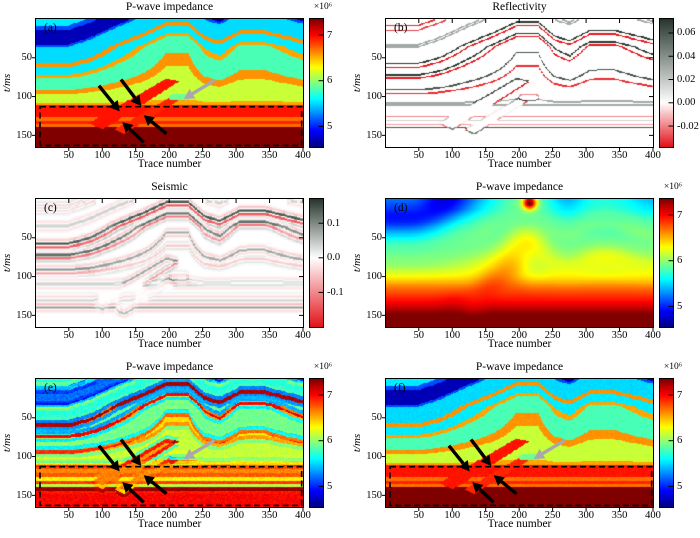 This screenshot has height=538, width=700. What do you see at coordinates (50, 28) in the screenshot?
I see `subplot-label: (a)` at bounding box center [50, 28].